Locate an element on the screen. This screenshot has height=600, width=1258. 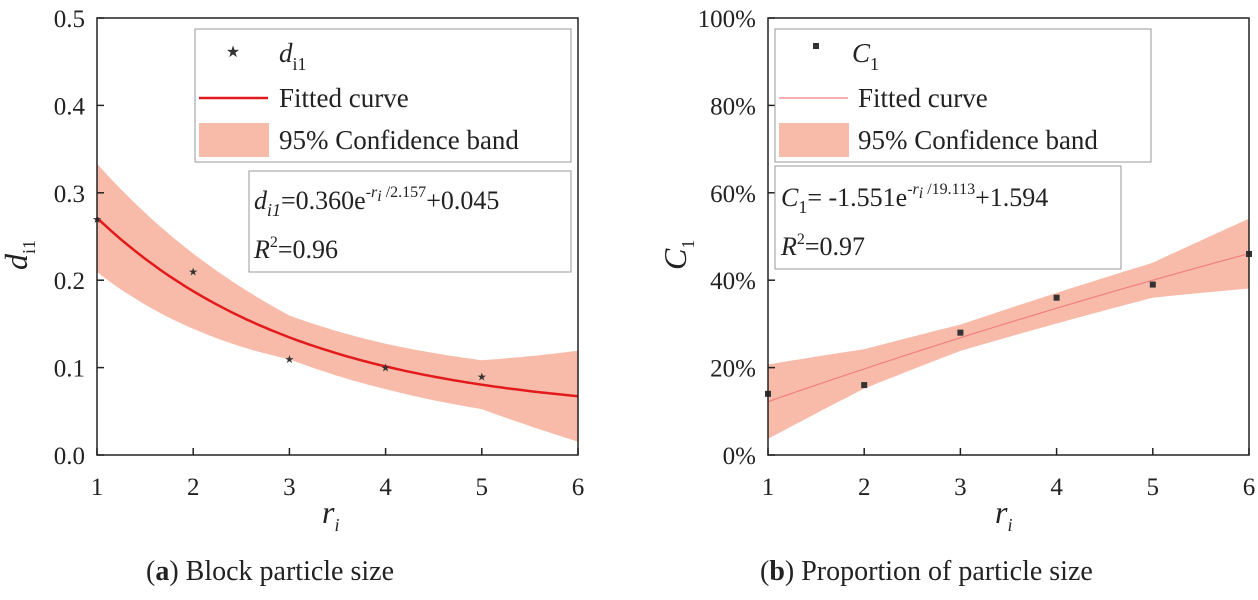
panel-b-legend-band-label: 95% Confidence band is located at coordinates (978, 140).